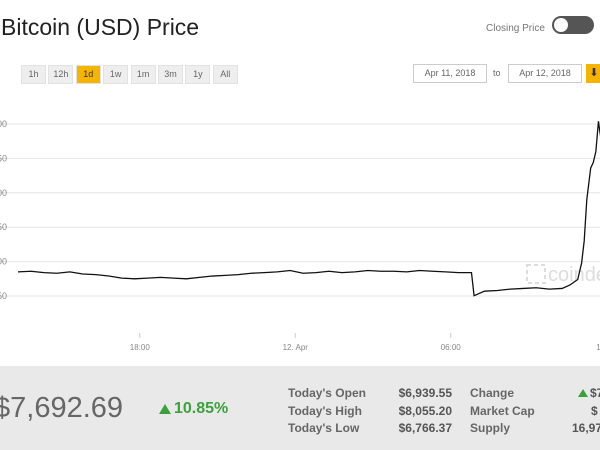 This screenshot has width=600, height=450. What do you see at coordinates (62, 408) in the screenshot?
I see `price: $7,692.69` at bounding box center [62, 408].